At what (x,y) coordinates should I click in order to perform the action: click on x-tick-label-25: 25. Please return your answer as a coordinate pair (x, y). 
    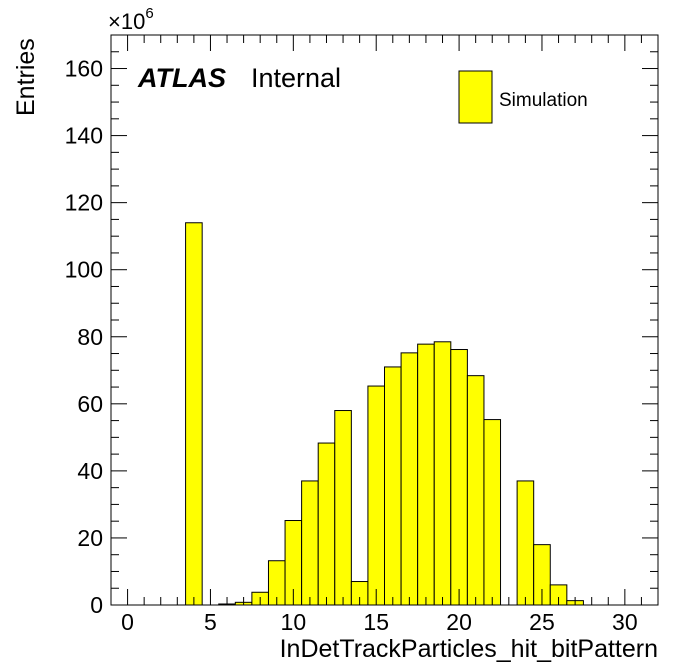
    Looking at the image, I should click on (542, 622).